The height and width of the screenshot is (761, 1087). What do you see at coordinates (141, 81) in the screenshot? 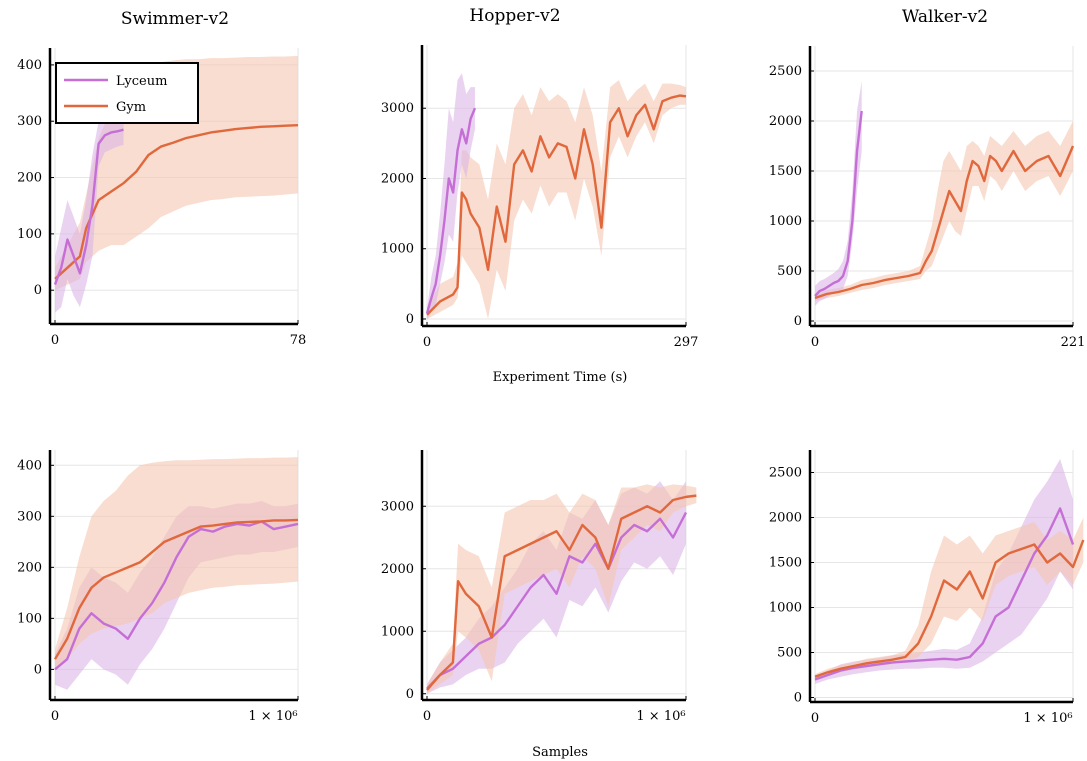
I see `legend-label-lyceum: Lyceum` at bounding box center [141, 81].